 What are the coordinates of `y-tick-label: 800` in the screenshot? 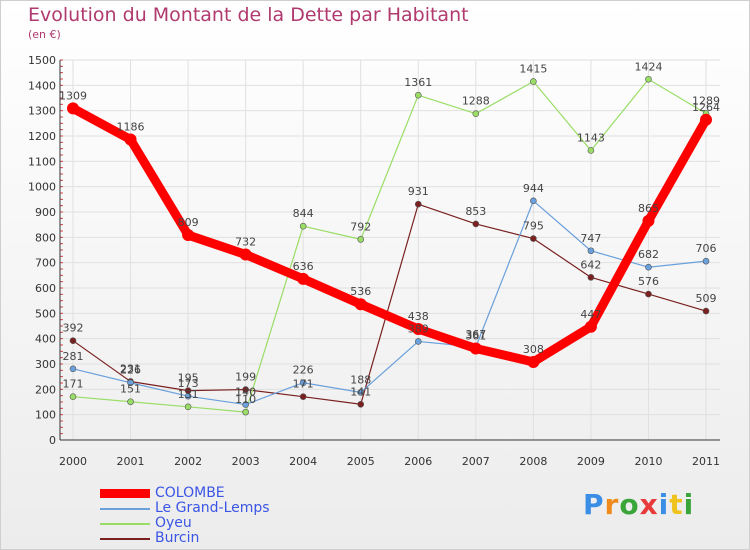 It's located at (45, 237).